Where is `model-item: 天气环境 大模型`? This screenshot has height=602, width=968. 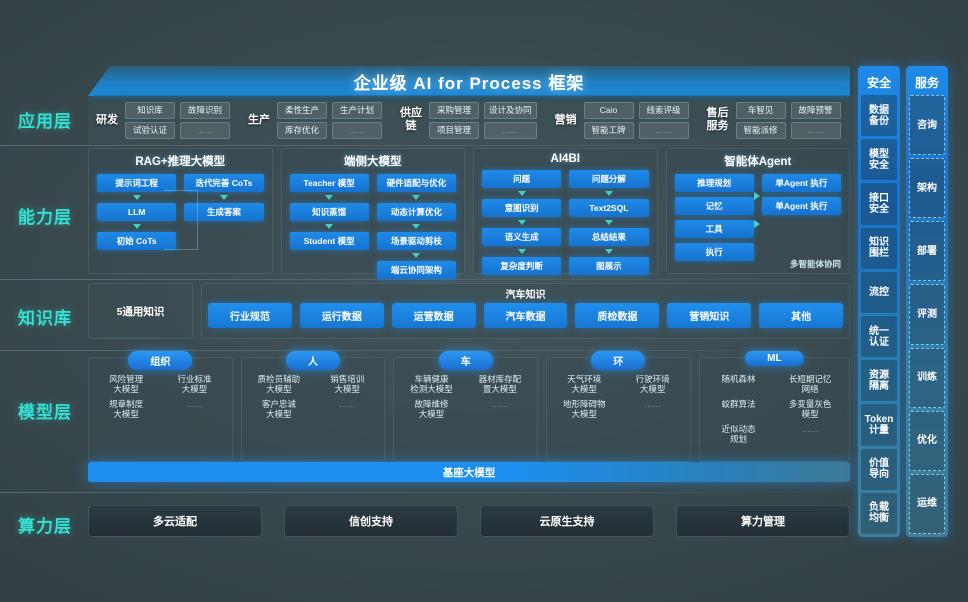
model-item: 天气环境 大模型 is located at coordinates (584, 384).